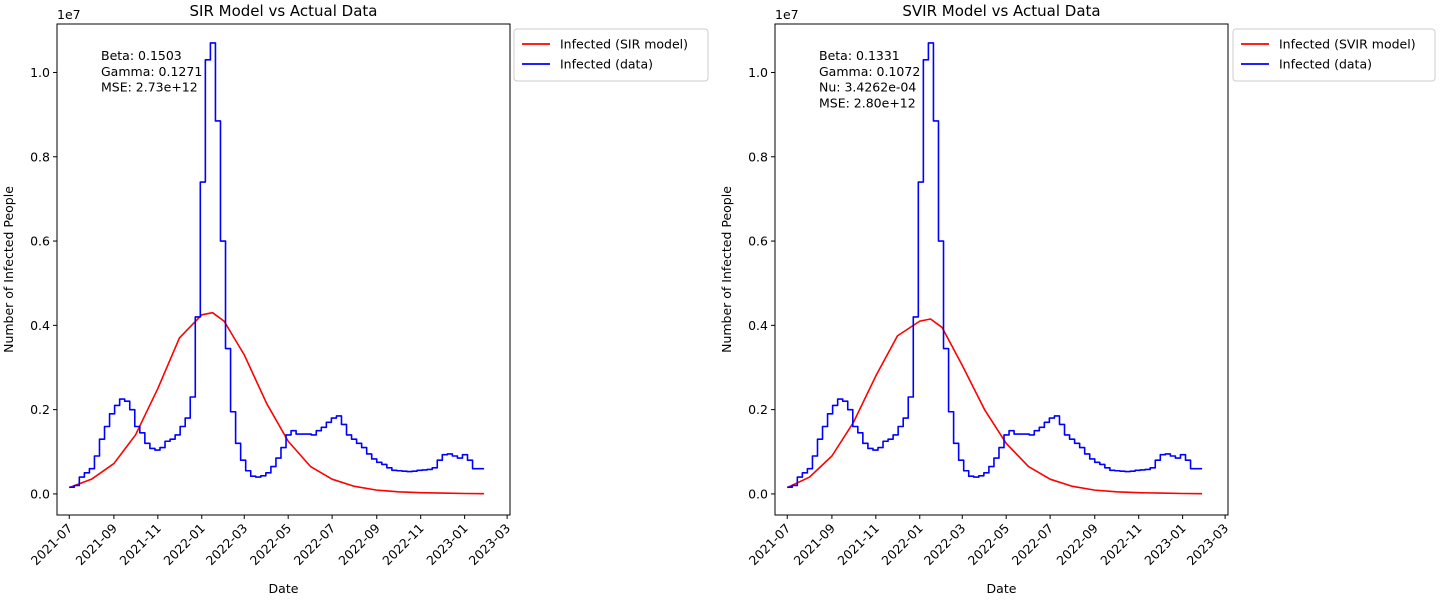 The image size is (1440, 600). I want to click on annotation-text: MSE: 2.73e+12, so click(149, 87).